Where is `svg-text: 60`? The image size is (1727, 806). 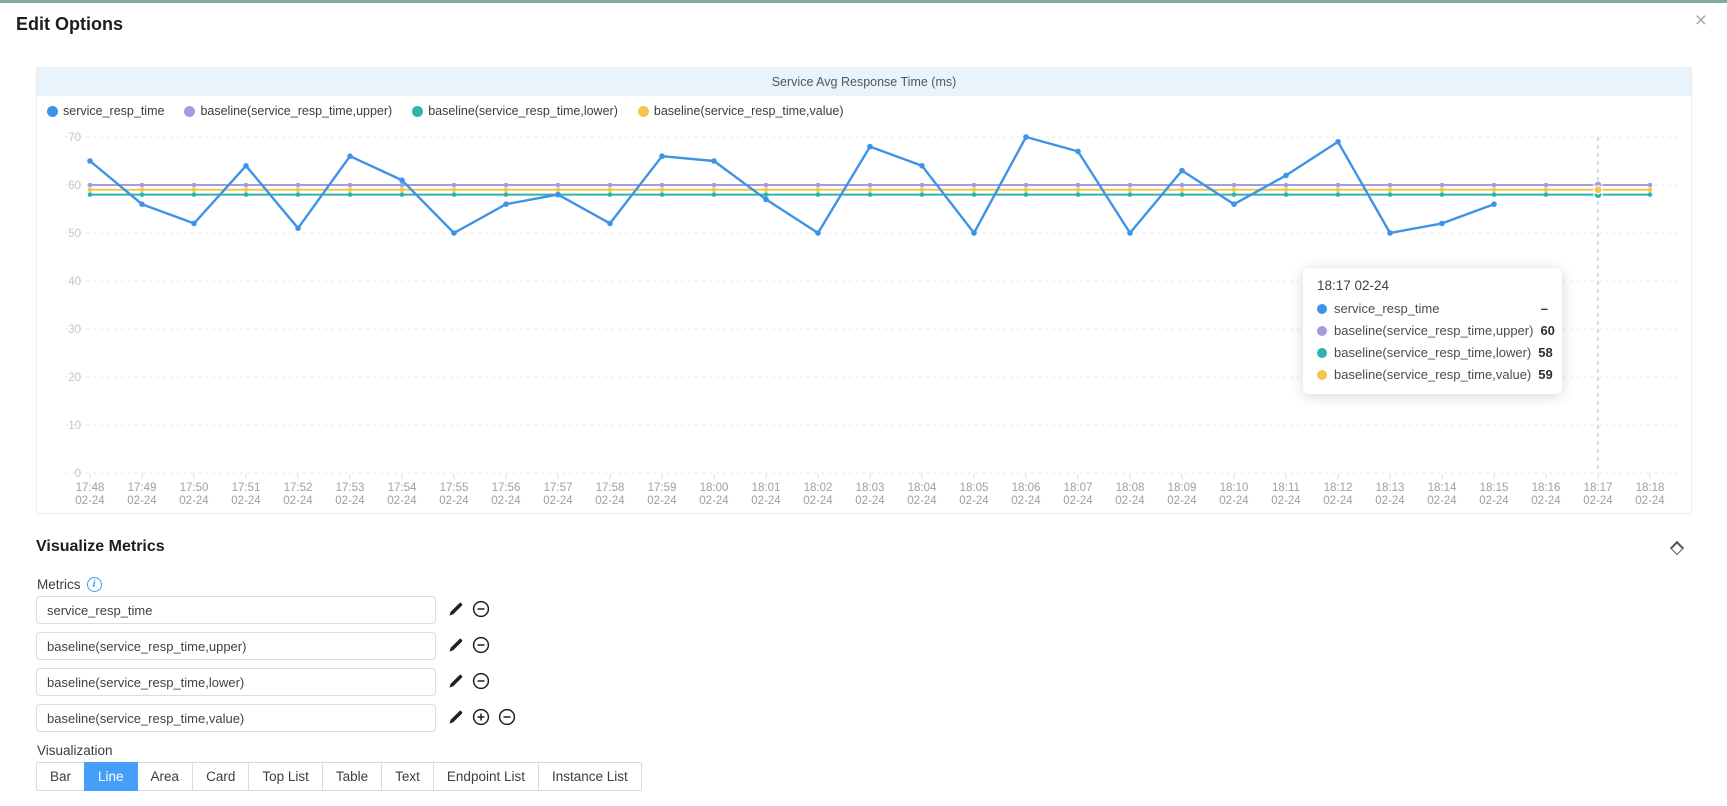 svg-text: 60 is located at coordinates (74, 186).